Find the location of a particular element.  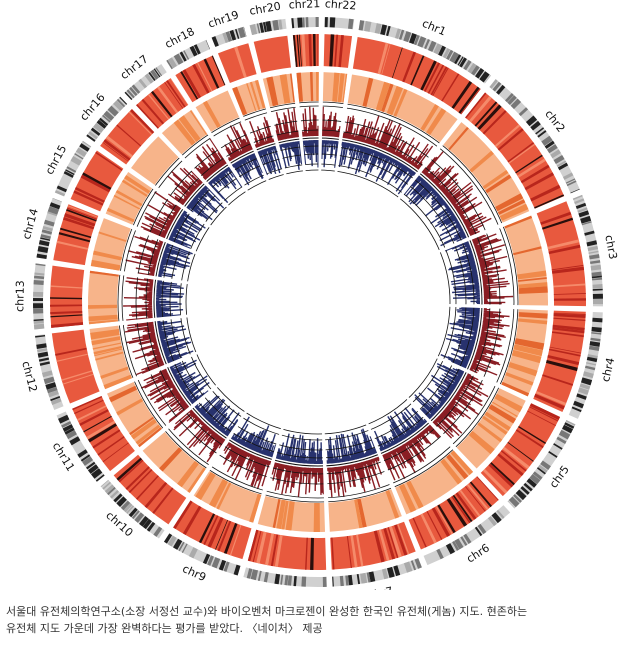

chromosome-label: chr3 is located at coordinates (610, 247).